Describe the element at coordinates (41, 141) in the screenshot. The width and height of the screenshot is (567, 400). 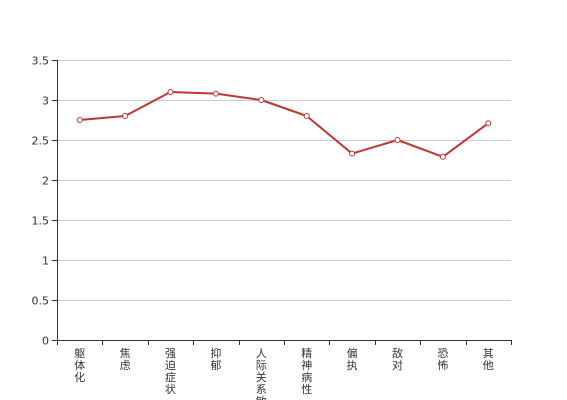
I see `y-tick-label: 2.5` at that location.